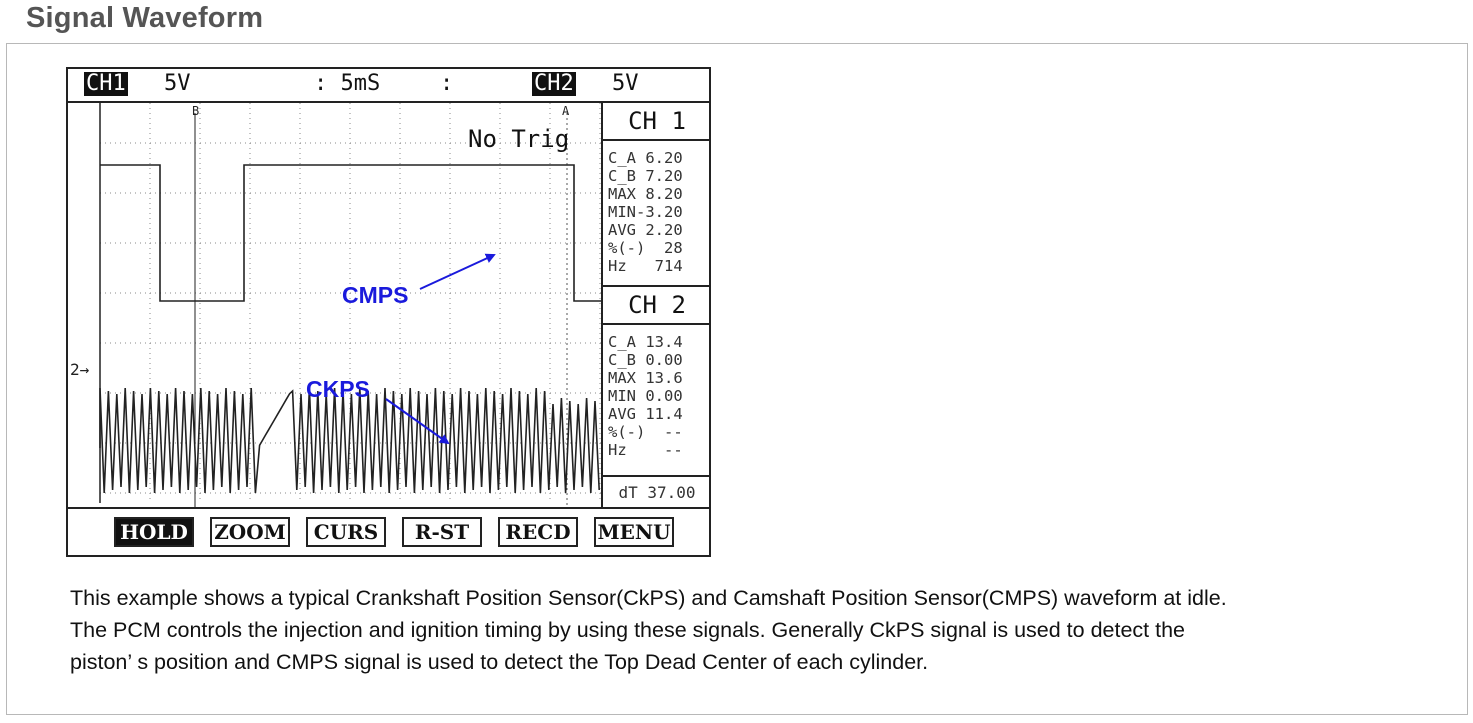  What do you see at coordinates (349, 440) in the screenshot?
I see `ckps-waveform` at bounding box center [349, 440].